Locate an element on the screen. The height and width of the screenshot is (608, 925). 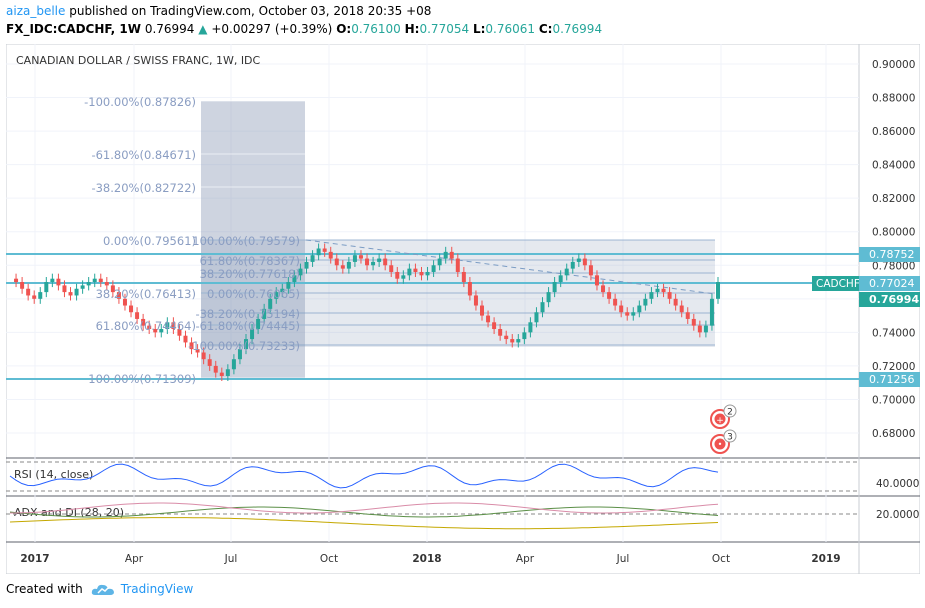
symbol-tag is located at coordinates (839, 283).